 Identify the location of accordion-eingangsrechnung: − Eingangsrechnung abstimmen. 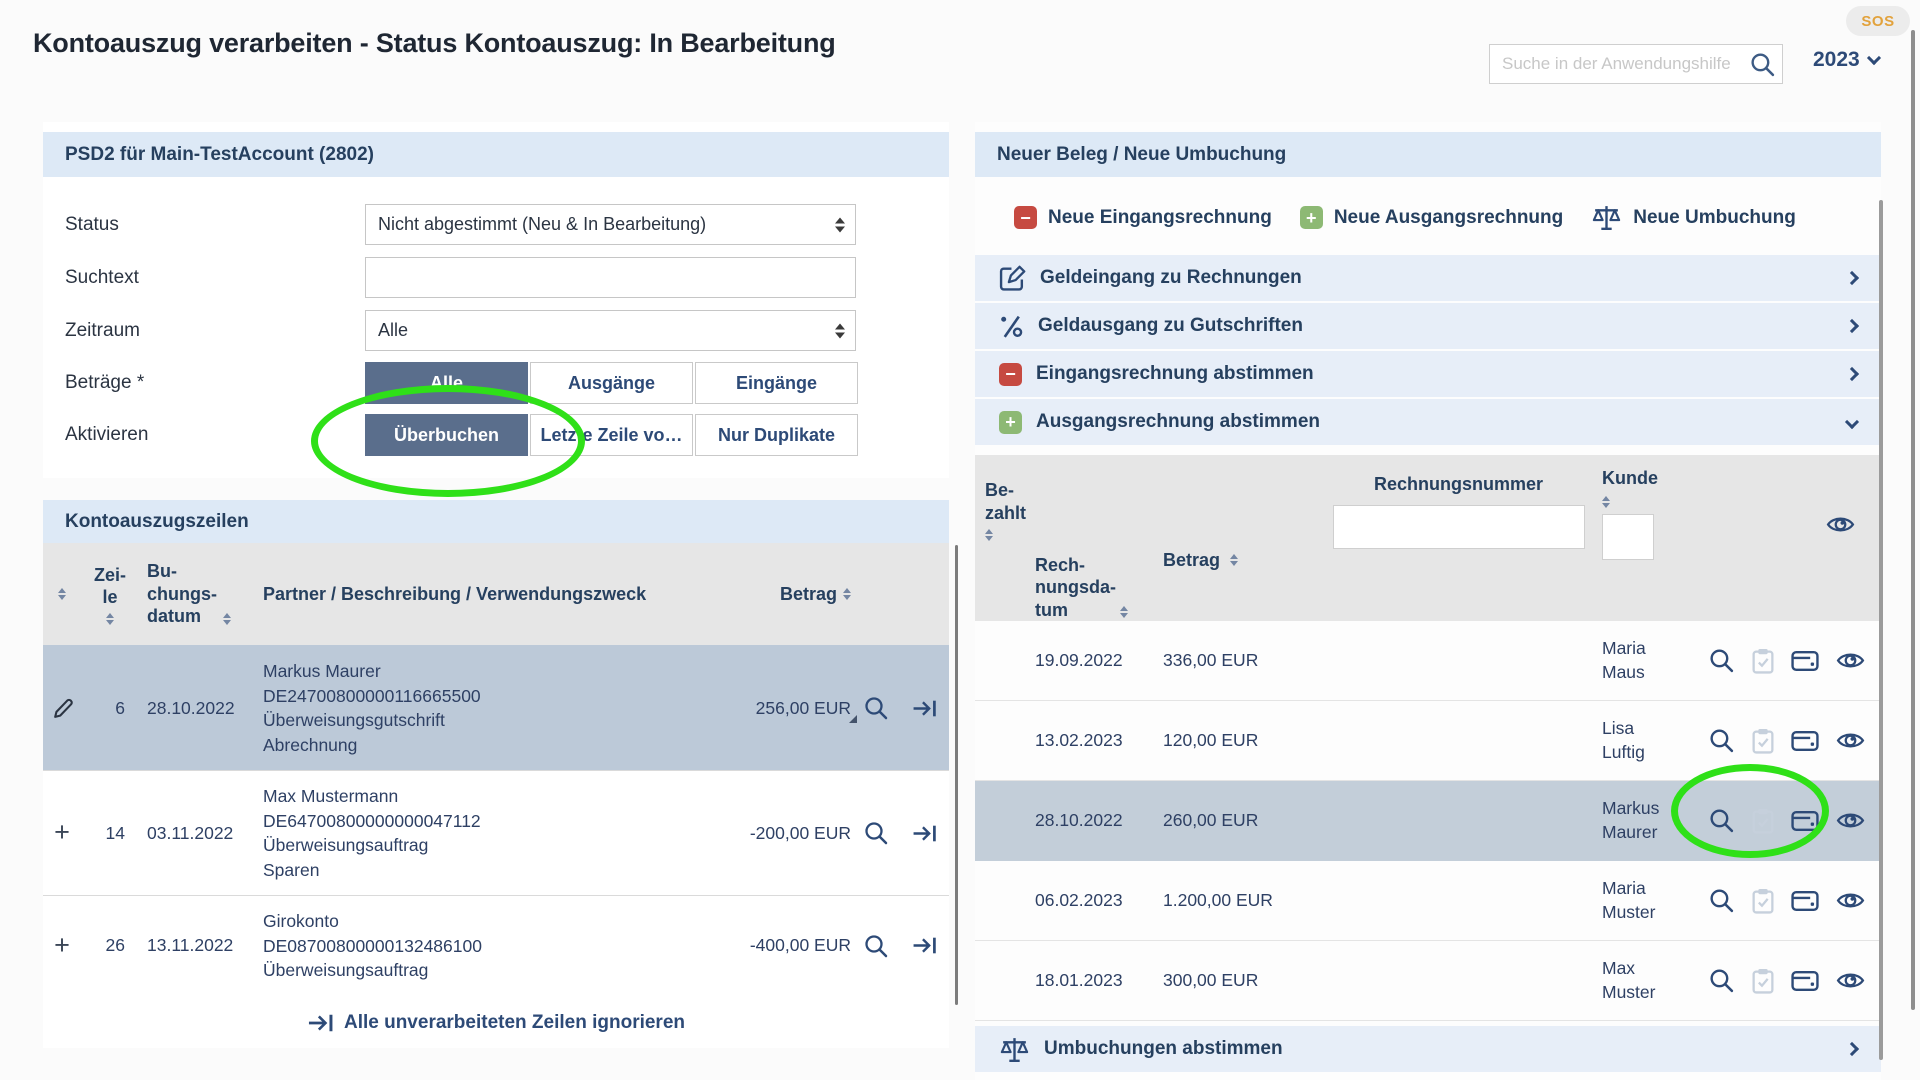
(1428, 374).